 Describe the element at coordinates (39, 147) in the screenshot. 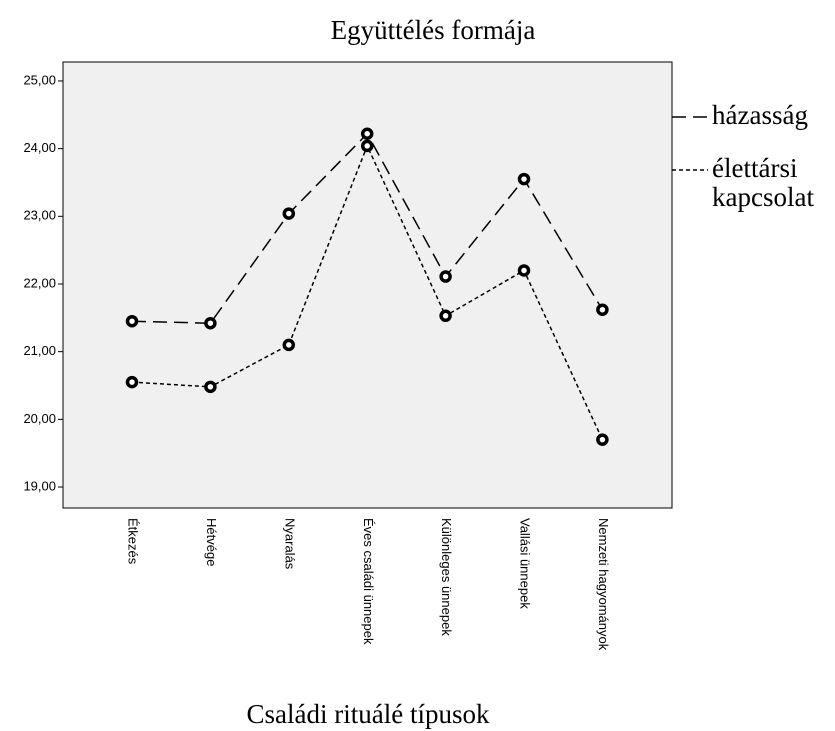

I see `y-tick-label: 24,00` at that location.